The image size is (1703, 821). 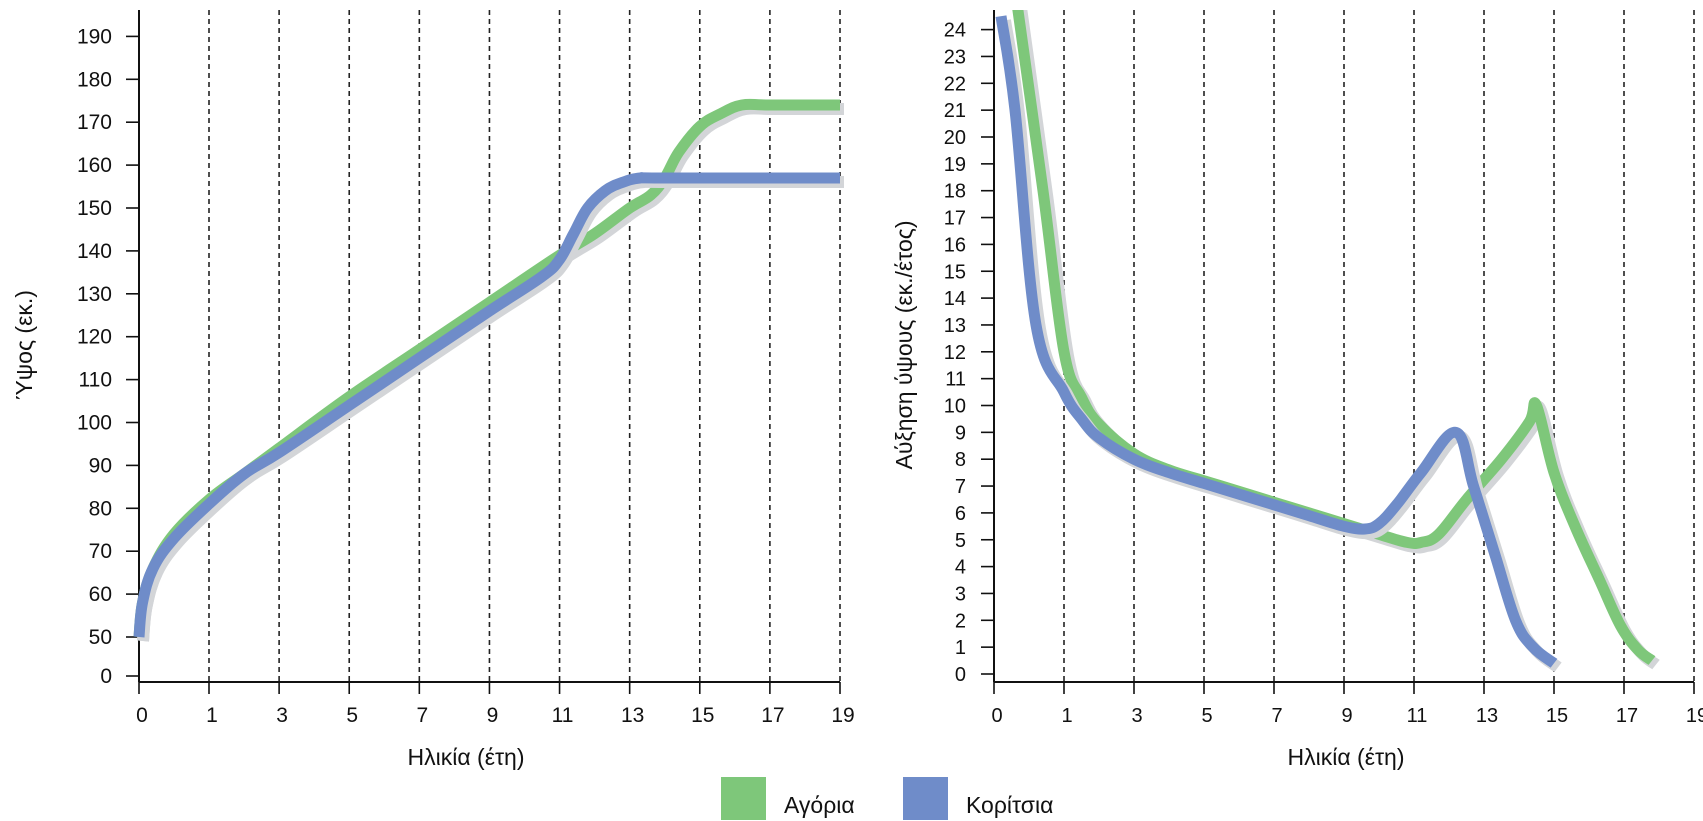 What do you see at coordinates (94, 423) in the screenshot?
I see `y-tick-label: 100` at bounding box center [94, 423].